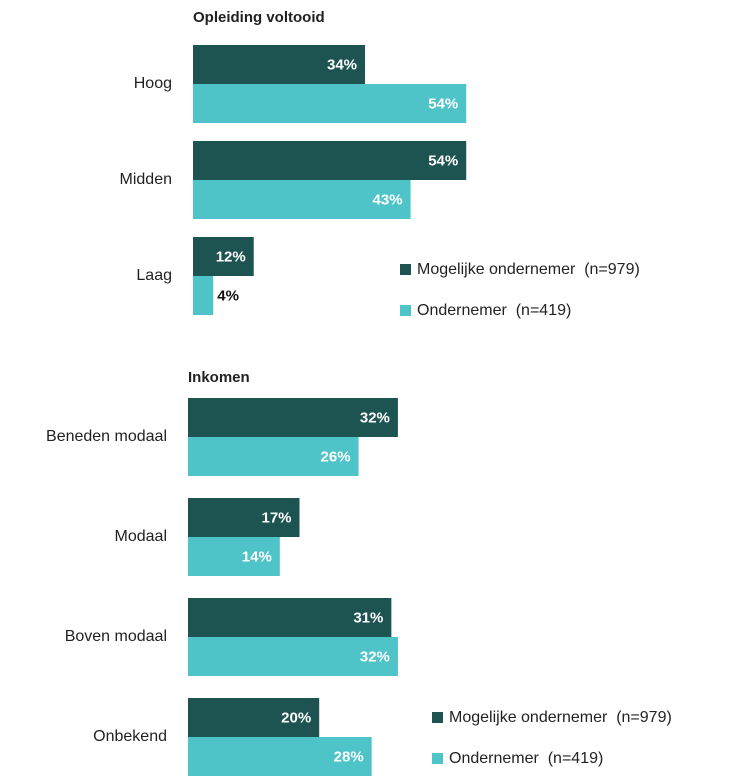 This screenshot has width=738, height=776. I want to click on chart-title: Opleiding voltooid, so click(259, 17).